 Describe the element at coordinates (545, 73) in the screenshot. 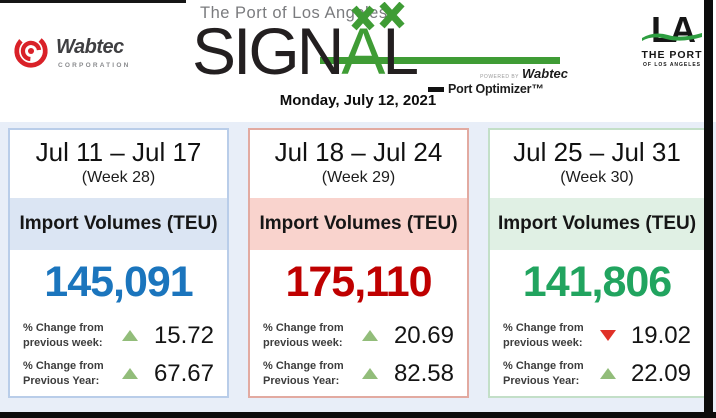

I see `powered-by-wabtec: Wabtec` at that location.